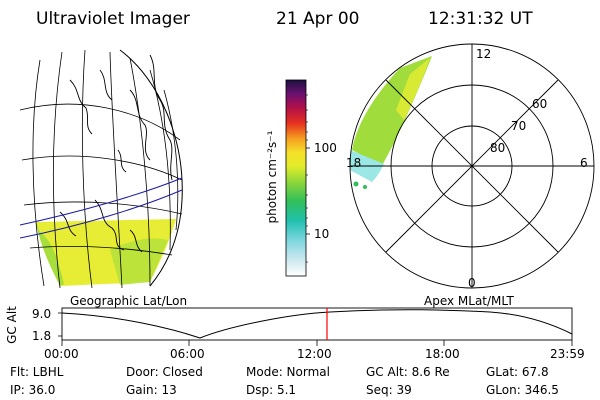 This screenshot has width=600, height=400. Describe the element at coordinates (151, 168) in the screenshot. I see `earth-limb` at that location.